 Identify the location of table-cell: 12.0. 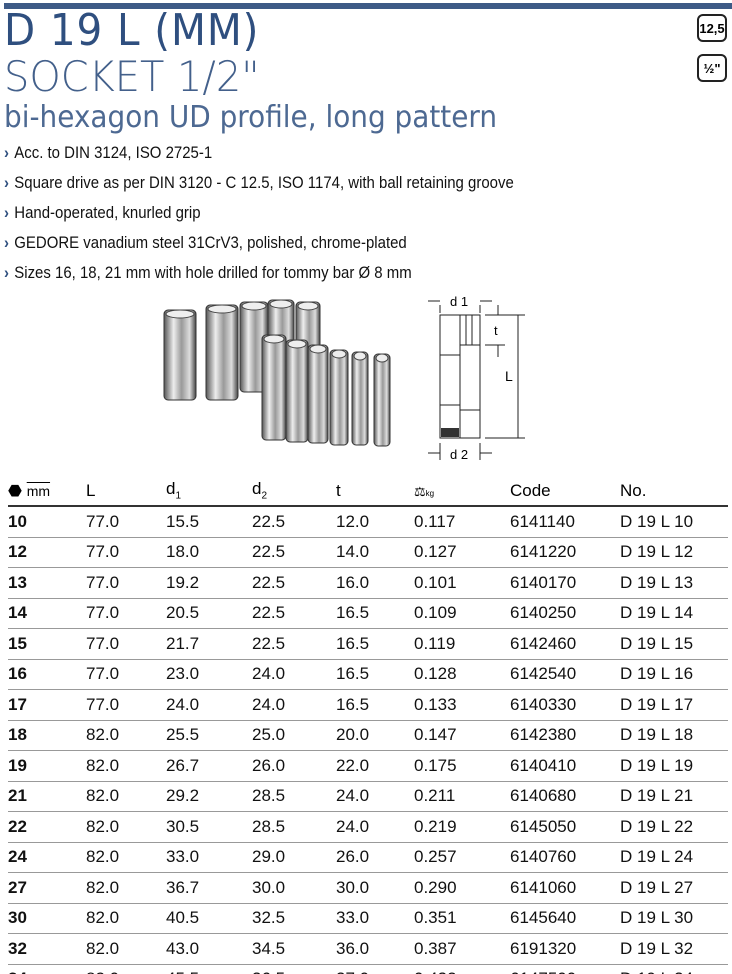
(375, 522).